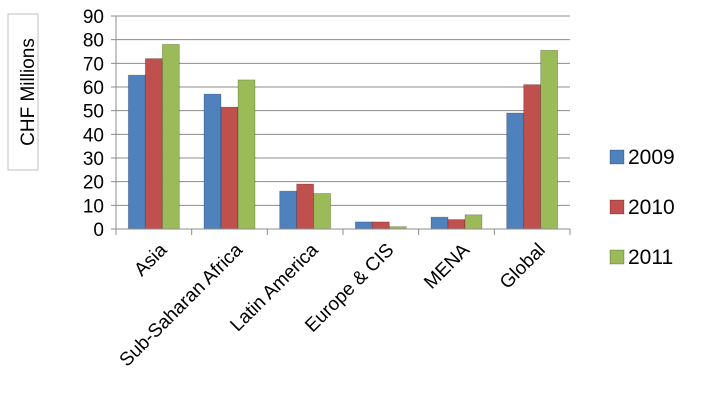 The width and height of the screenshot is (704, 408). Describe the element at coordinates (651, 157) in the screenshot. I see `legend-label: 2009` at that location.